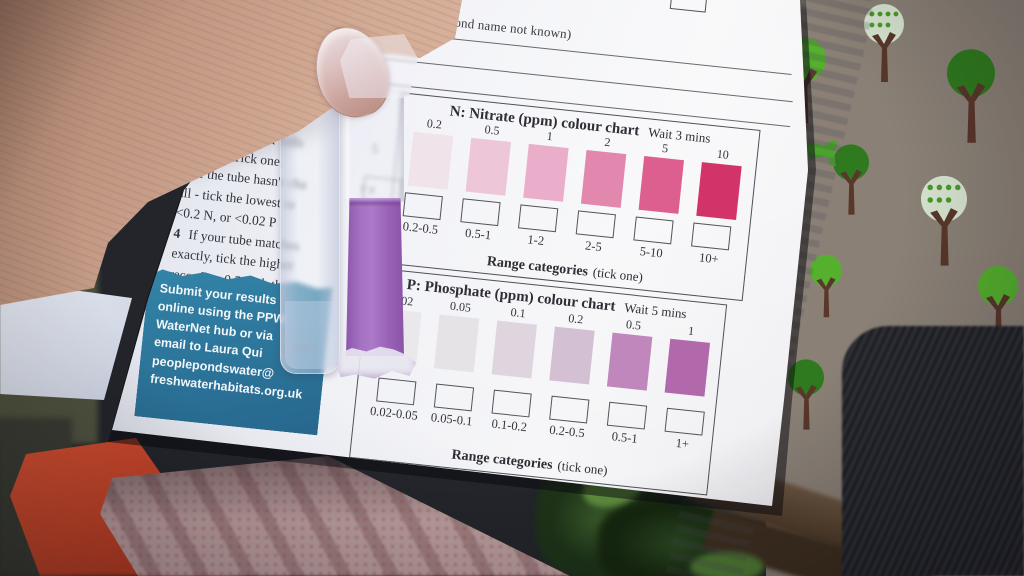  Describe the element at coordinates (452, 419) in the screenshot. I see `range-label: 0.05-0.1` at that location.